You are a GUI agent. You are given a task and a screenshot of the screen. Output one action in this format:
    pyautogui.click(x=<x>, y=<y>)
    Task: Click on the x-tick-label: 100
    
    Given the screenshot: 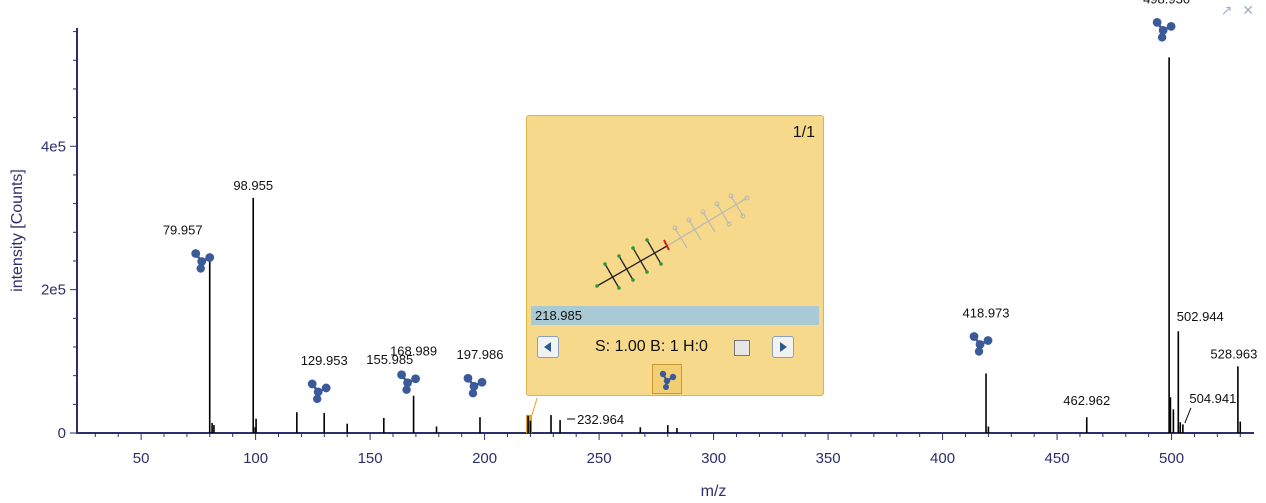 What is the action you would take?
    pyautogui.click(x=255, y=458)
    